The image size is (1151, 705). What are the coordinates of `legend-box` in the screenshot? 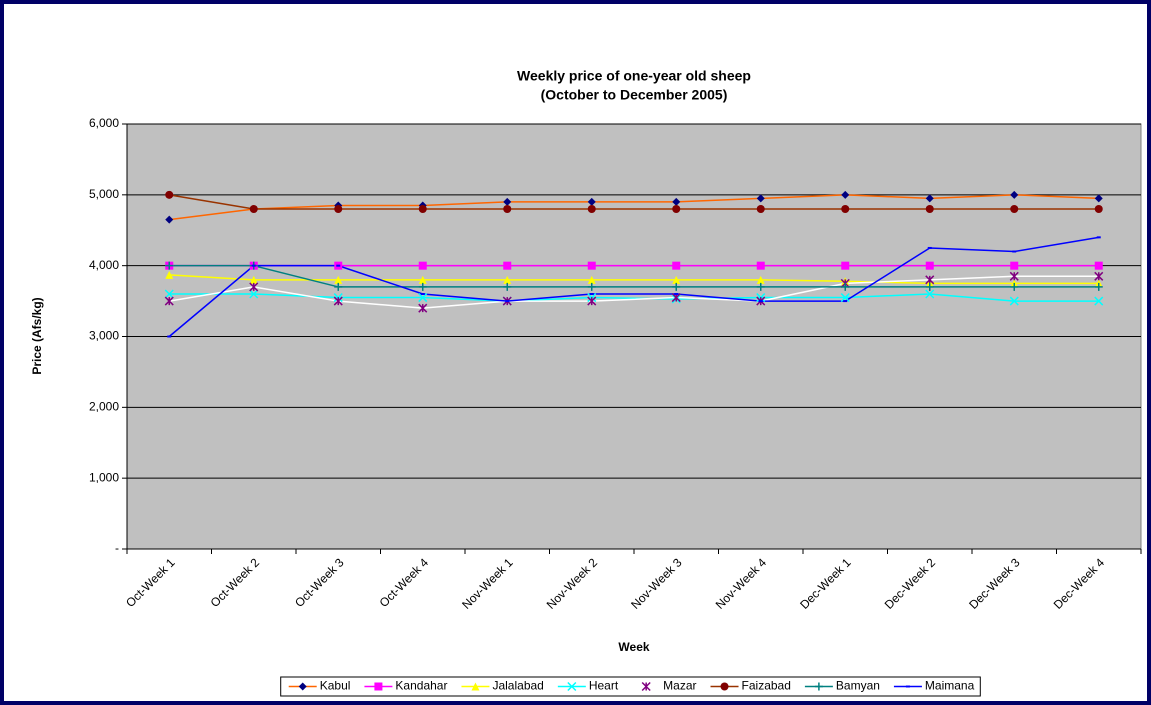 It's located at (630, 686).